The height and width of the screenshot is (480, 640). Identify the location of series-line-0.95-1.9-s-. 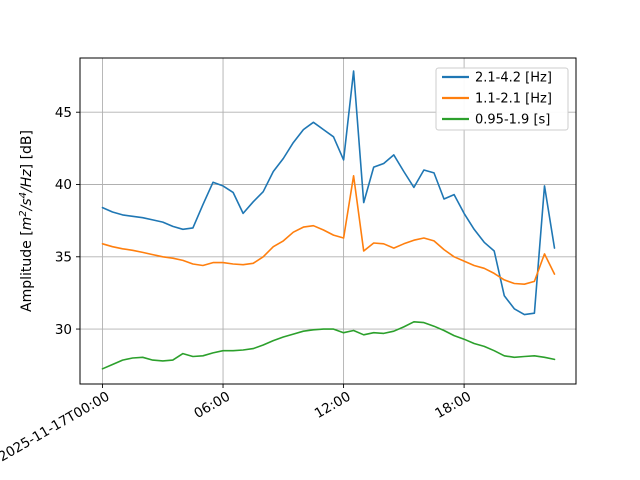
(328, 345).